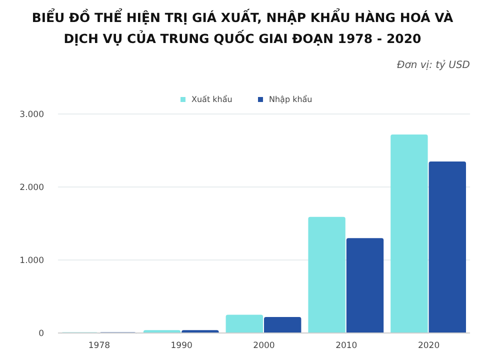 The width and height of the screenshot is (485, 354). What do you see at coordinates (181, 346) in the screenshot?
I see `x-tick-label: 1990` at bounding box center [181, 346].